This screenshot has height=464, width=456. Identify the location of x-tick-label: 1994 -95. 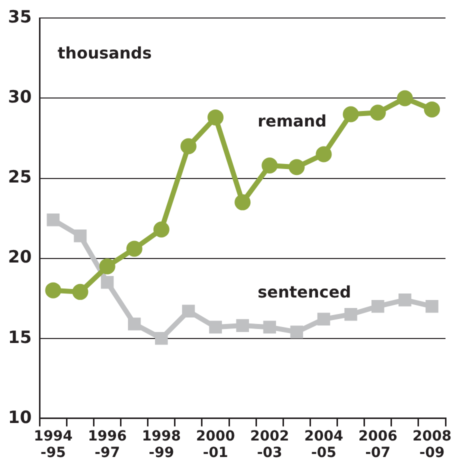
(53, 445).